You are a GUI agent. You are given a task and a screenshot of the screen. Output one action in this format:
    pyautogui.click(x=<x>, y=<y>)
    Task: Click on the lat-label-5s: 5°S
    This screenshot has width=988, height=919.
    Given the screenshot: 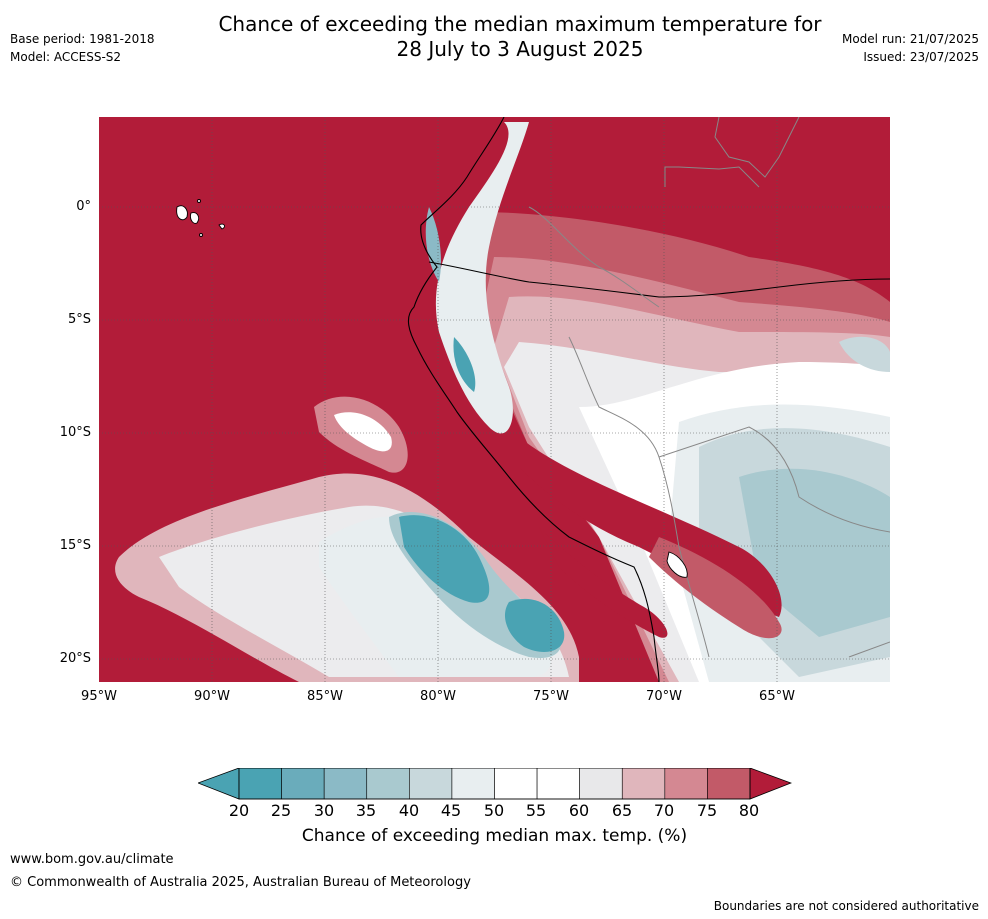 What is the action you would take?
    pyautogui.click(x=79, y=319)
    